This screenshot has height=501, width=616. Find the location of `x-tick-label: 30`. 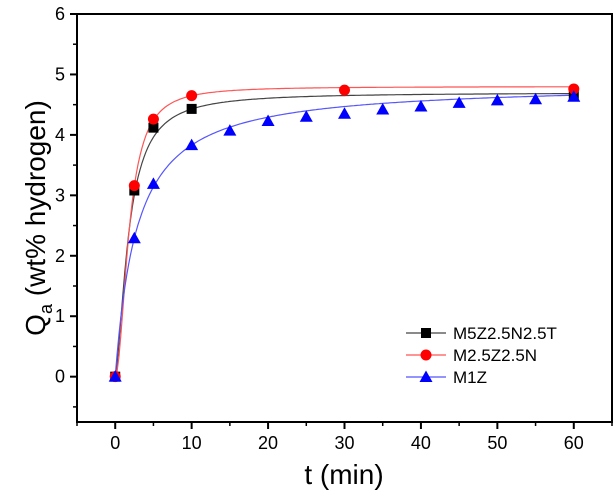

x-tick-label: 30 is located at coordinates (344, 443).